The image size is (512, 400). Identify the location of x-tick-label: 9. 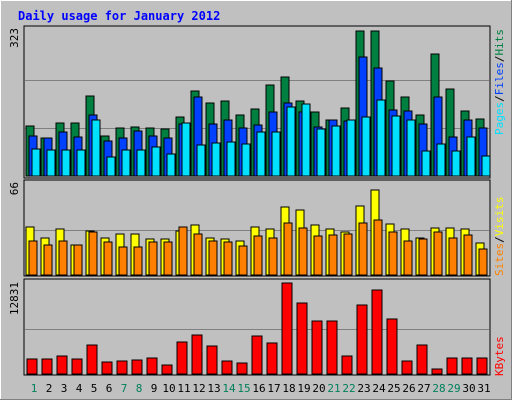
(154, 388).